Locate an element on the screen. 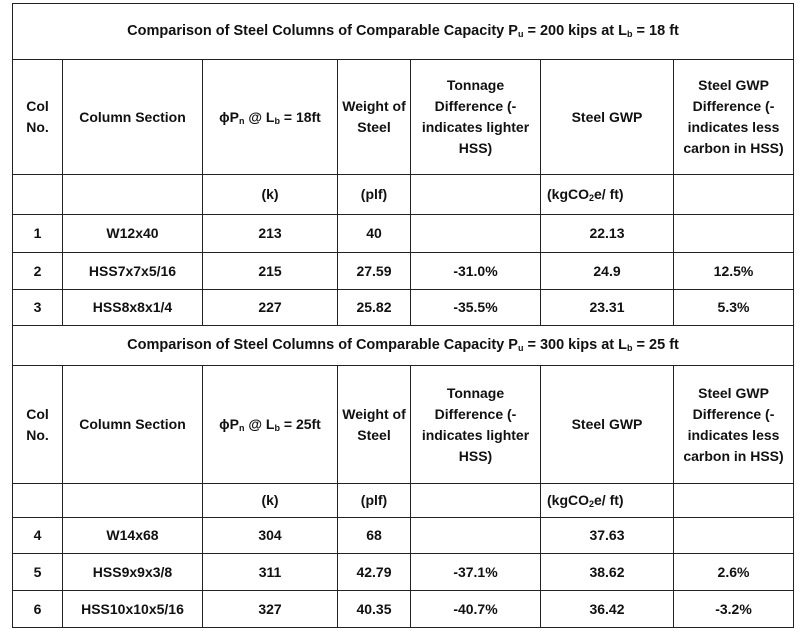  text-part: = 300 kips at L is located at coordinates (575, 345).